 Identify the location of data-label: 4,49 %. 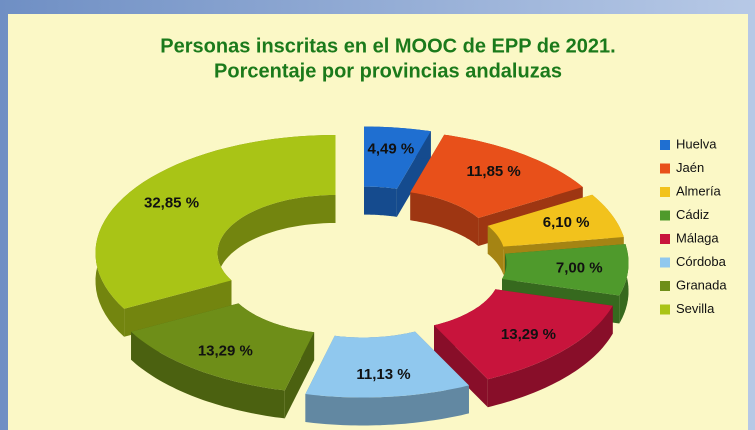
(391, 148).